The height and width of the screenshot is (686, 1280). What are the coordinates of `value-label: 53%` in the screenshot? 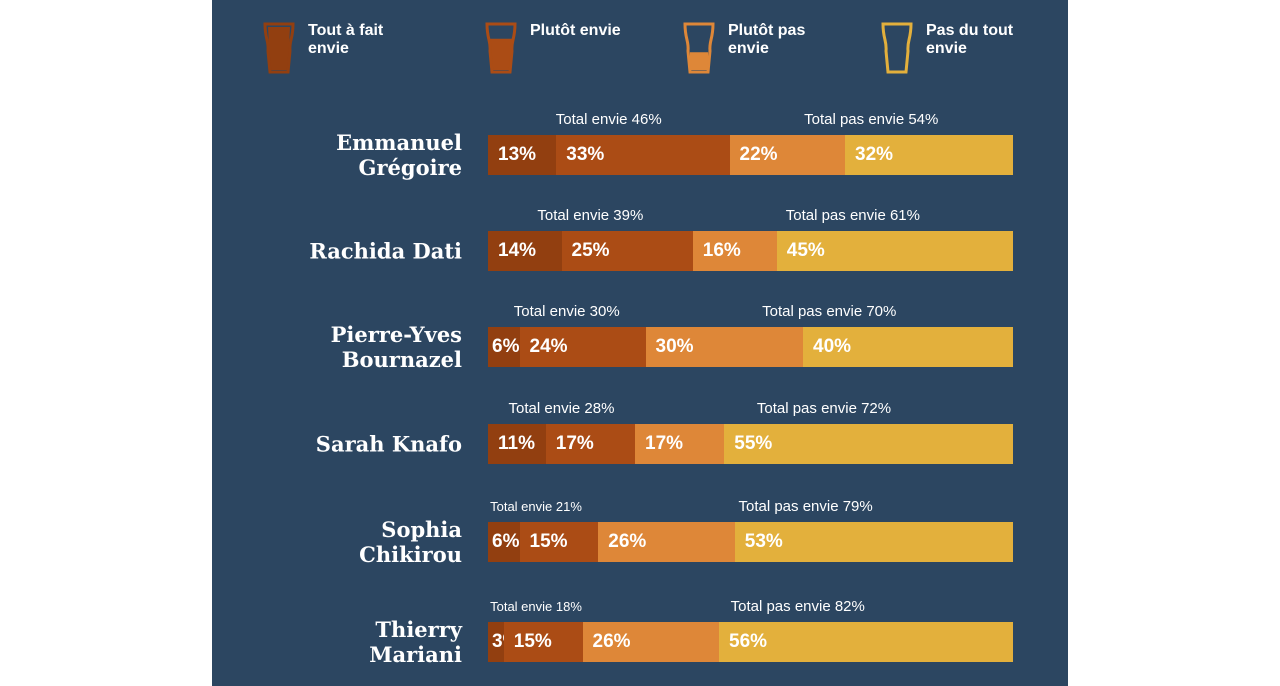 It's located at (763, 541).